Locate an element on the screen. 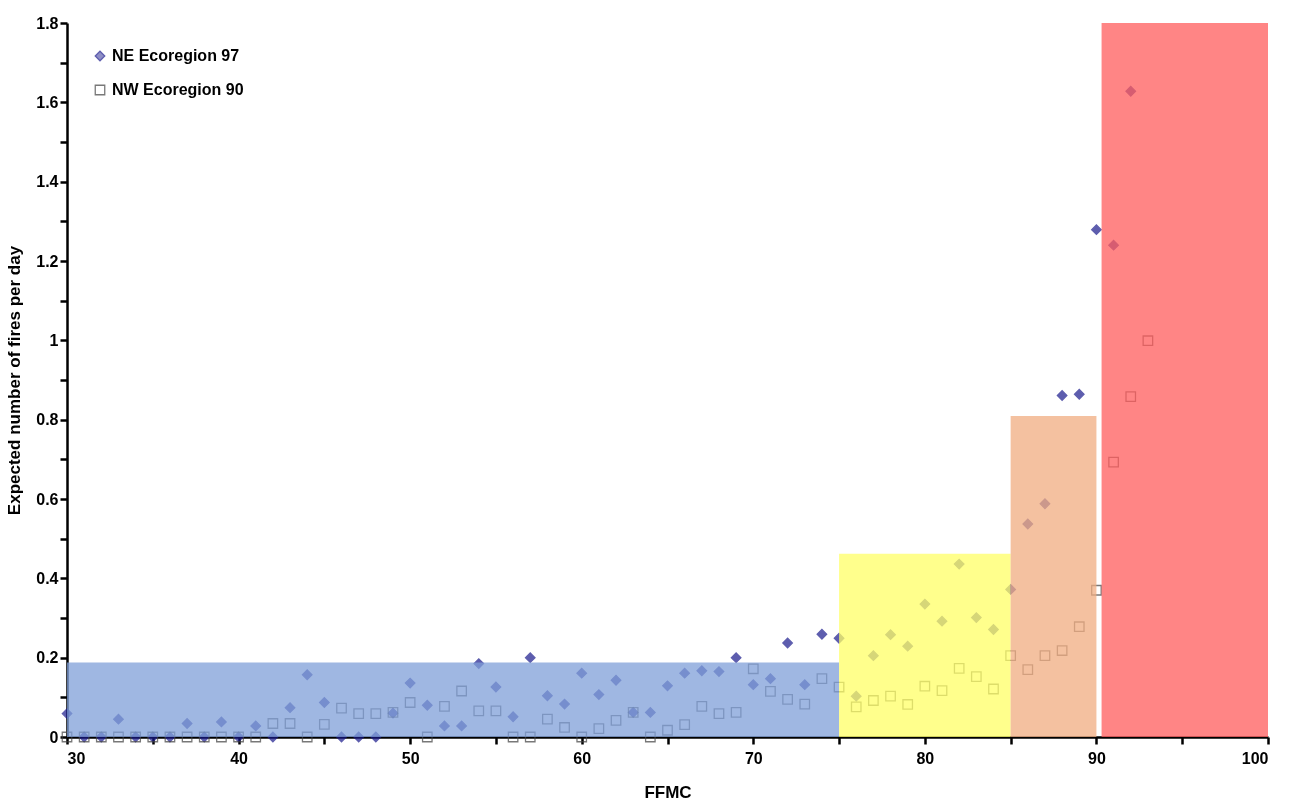 This screenshot has height=810, width=1309. x-tick-label: 70 is located at coordinates (753, 758).